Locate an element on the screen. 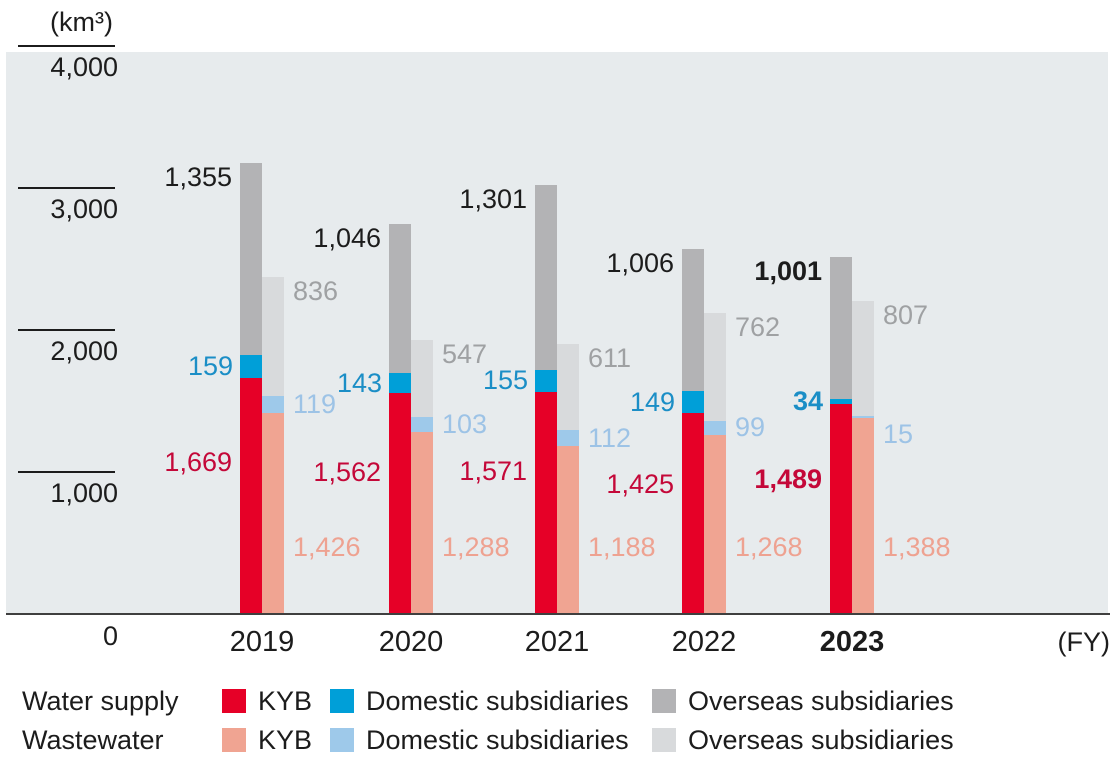 This screenshot has width=1120, height=764. bar-segment-wastewater-overseas-subsidiaries-2021 is located at coordinates (568, 387).